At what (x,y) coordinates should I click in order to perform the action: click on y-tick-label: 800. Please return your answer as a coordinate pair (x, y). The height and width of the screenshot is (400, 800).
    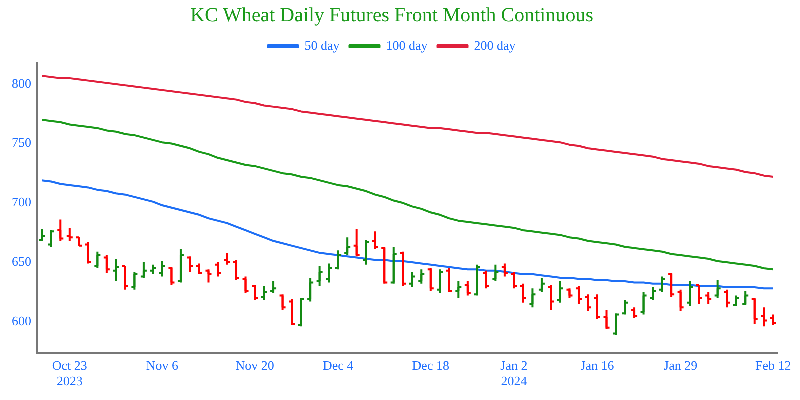
    Looking at the image, I should click on (22, 83).